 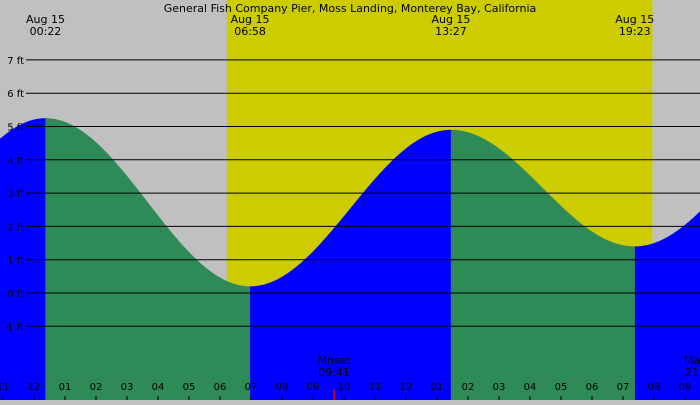 I want to click on y-tick-label: 6 ft, so click(x=15, y=94).